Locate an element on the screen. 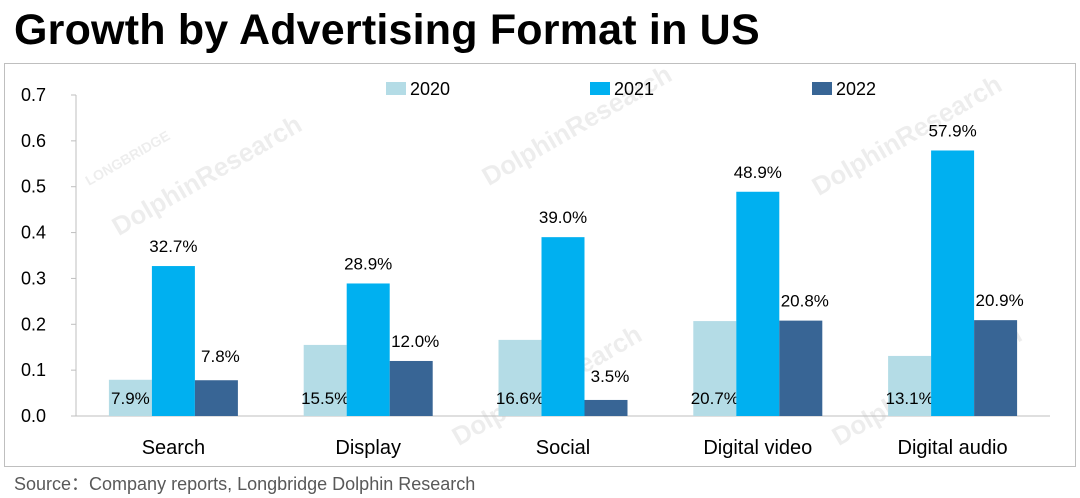  legend-label-2021: 2021 is located at coordinates (634, 89).